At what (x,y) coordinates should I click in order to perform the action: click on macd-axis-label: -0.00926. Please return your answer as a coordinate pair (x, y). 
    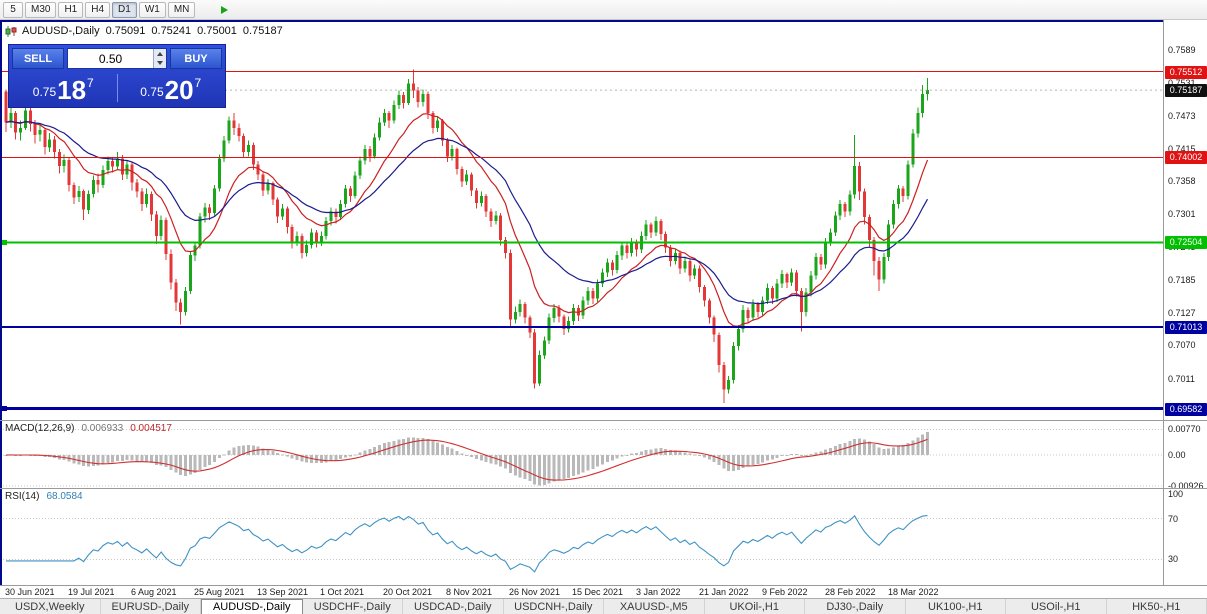
    Looking at the image, I should click on (1186, 486).